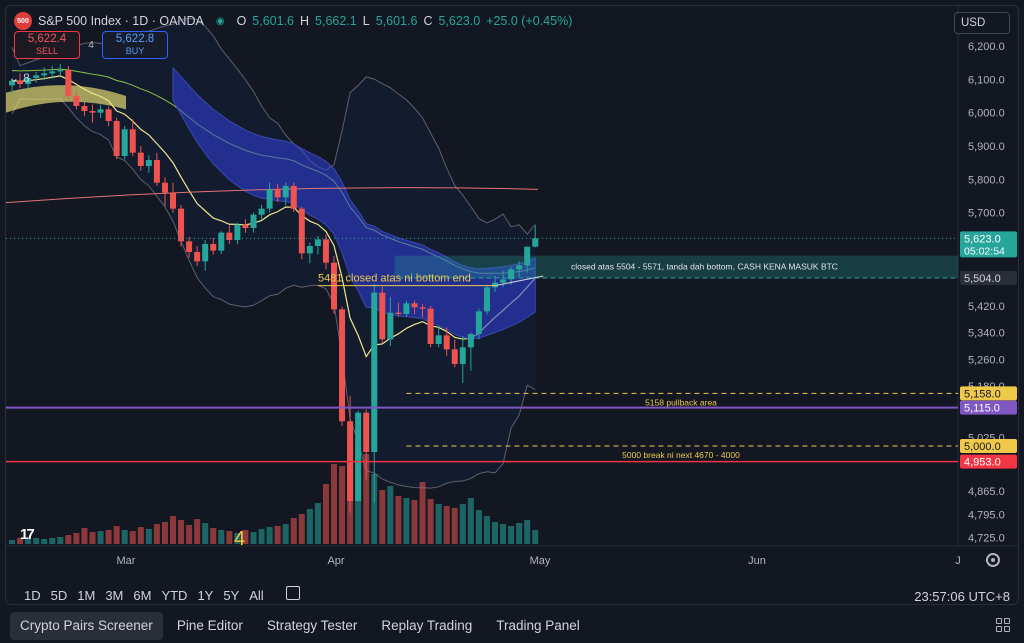 The height and width of the screenshot is (643, 1024). Describe the element at coordinates (427, 625) in the screenshot. I see `tab-replay-trading: Replay Trading` at that location.